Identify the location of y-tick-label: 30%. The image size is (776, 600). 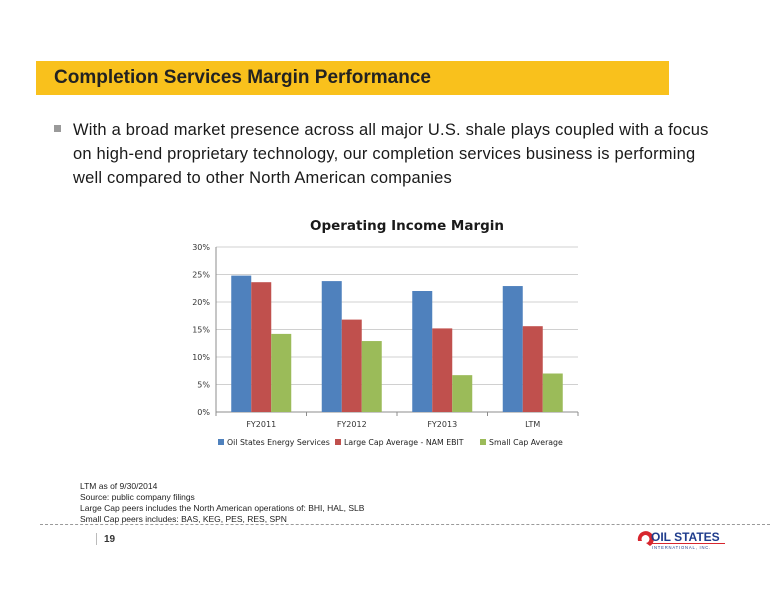
(201, 247).